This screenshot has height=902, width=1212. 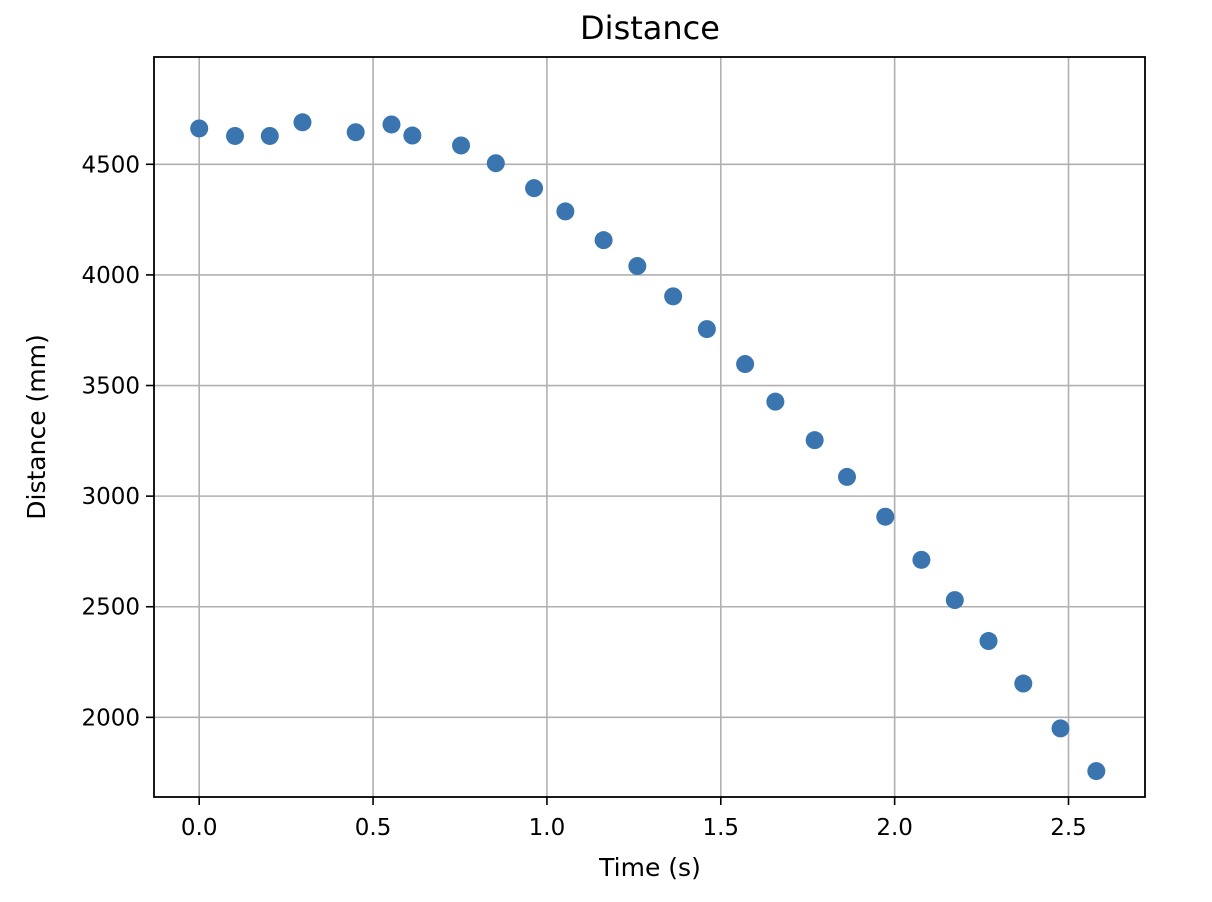 I want to click on y-tick-label: 3500, so click(x=110, y=387).